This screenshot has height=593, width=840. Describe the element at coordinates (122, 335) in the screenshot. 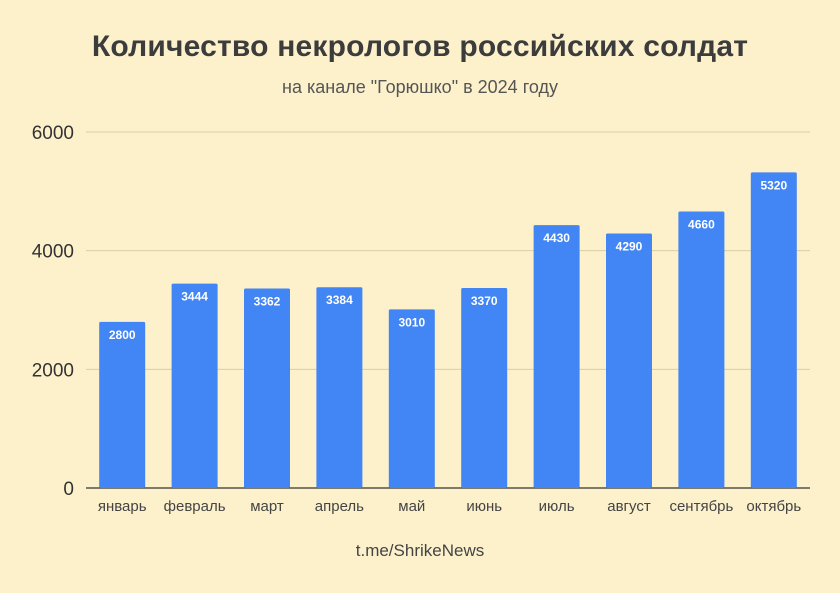

I see `bar-value-label: 2800` at that location.